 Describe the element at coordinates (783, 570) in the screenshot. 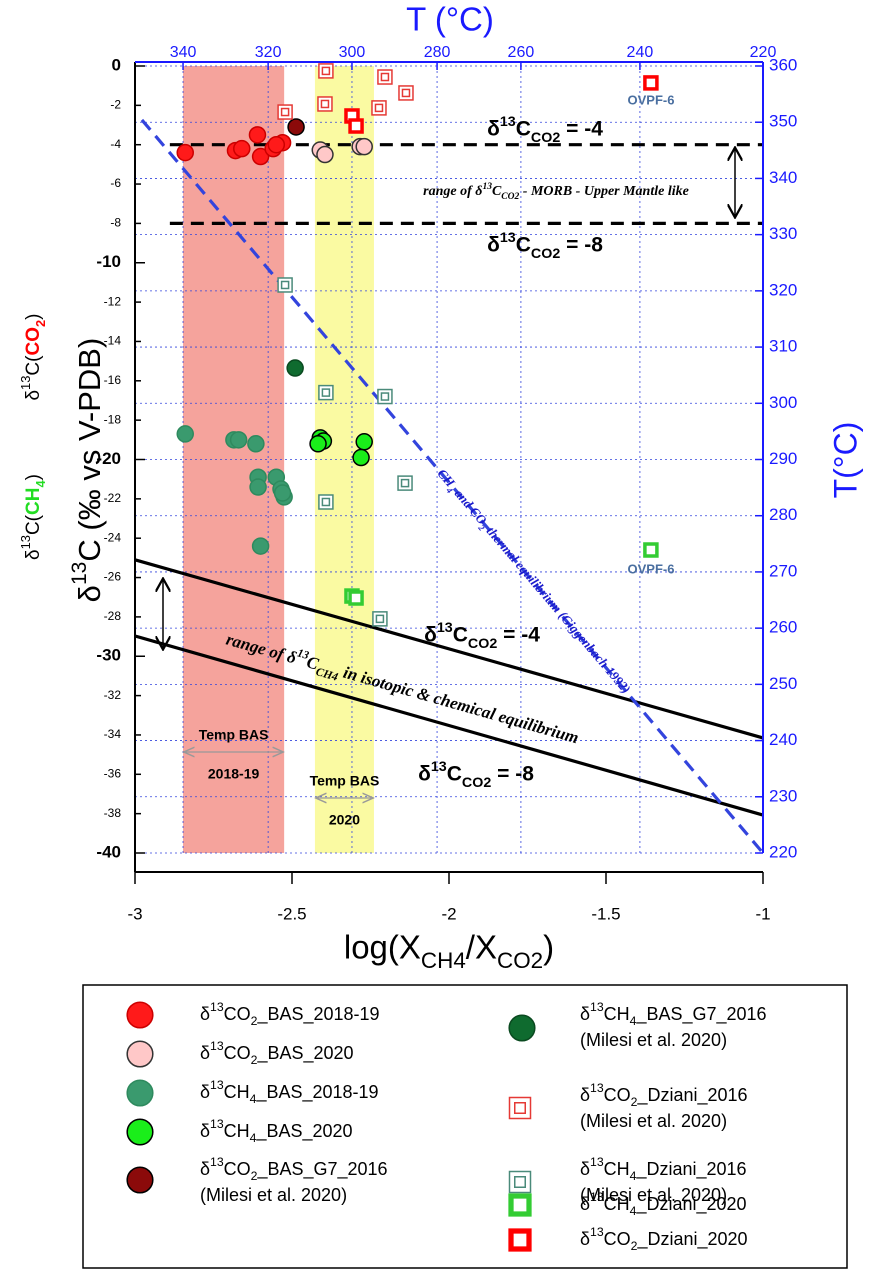

I see `y2-tick-label: 270` at that location.